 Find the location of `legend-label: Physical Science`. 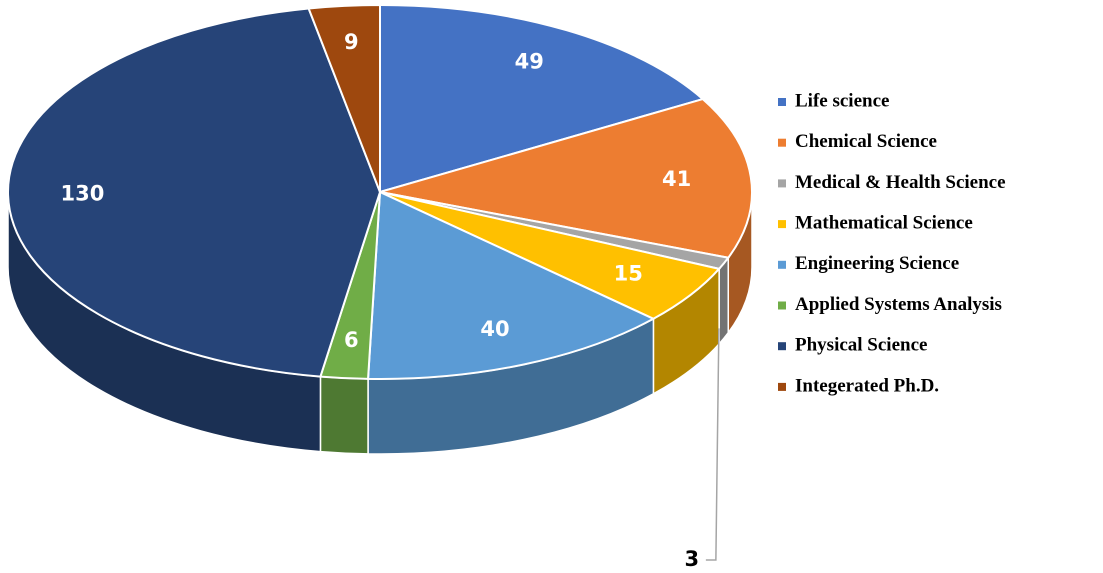

legend-label: Physical Science is located at coordinates (861, 345).